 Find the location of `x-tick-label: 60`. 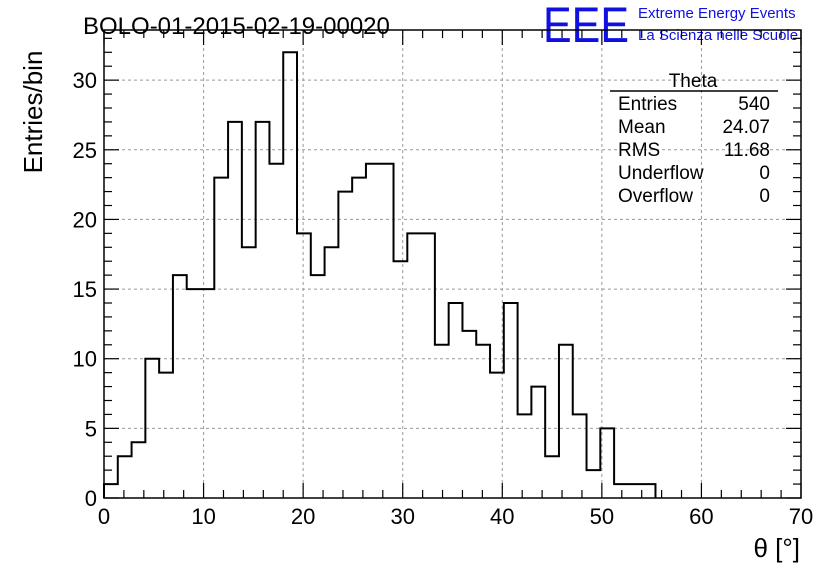

x-tick-label: 60 is located at coordinates (701, 516).